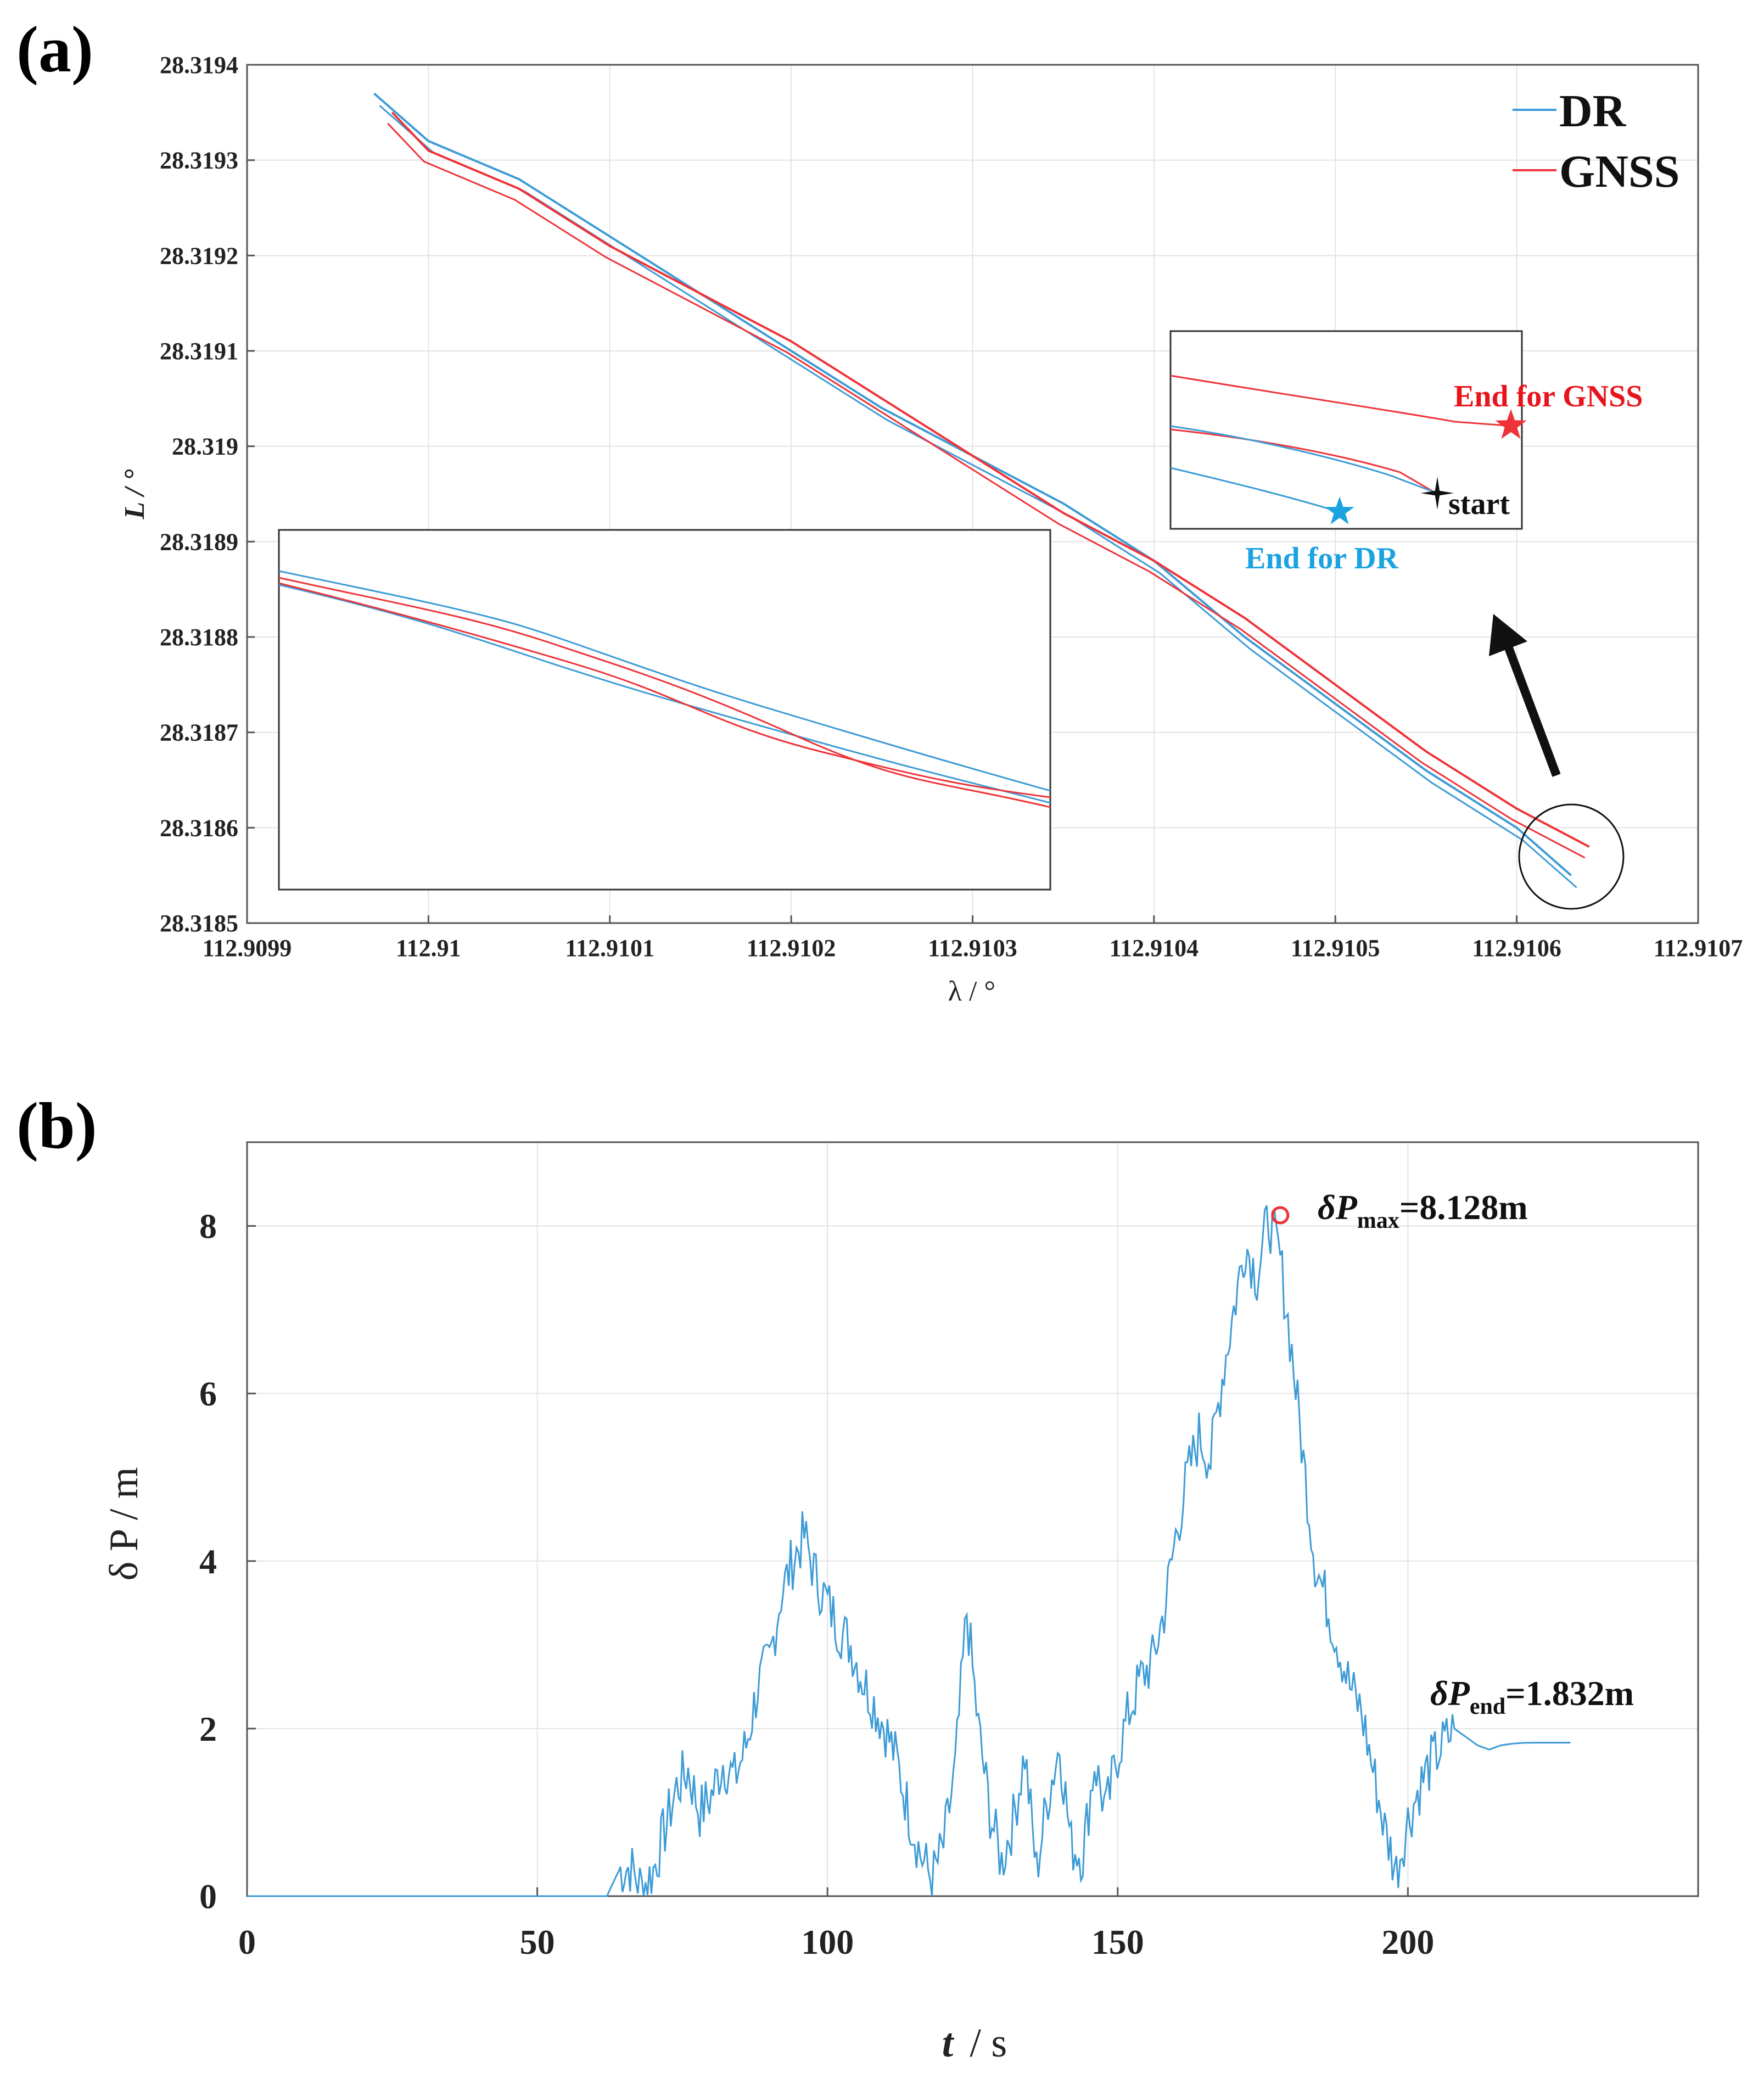 This screenshot has height=2079, width=1764. I want to click on panel-a-y-tick-label: 28.3191, so click(199, 352).